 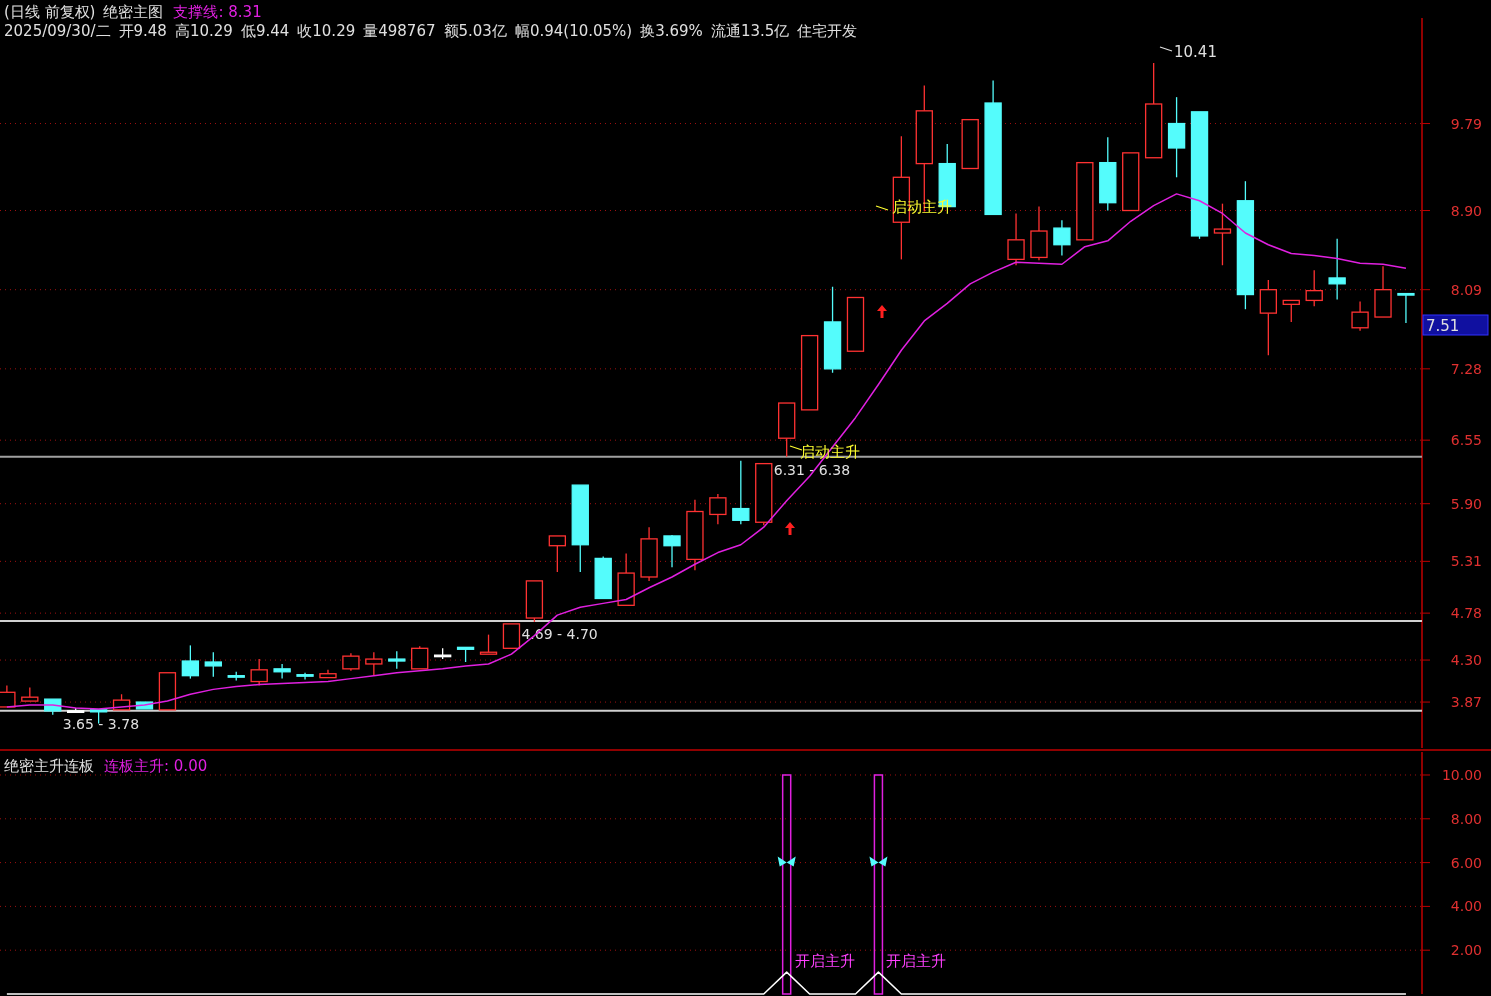 What do you see at coordinates (1461, 775) in the screenshot?
I see `y-tick-label: 10.00` at bounding box center [1461, 775].